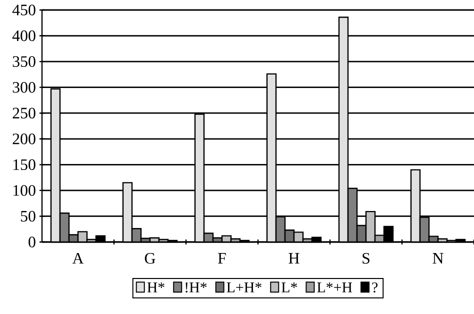 The height and width of the screenshot is (314, 474). What do you see at coordinates (78, 258) in the screenshot?
I see `x-tick-label: A` at bounding box center [78, 258].